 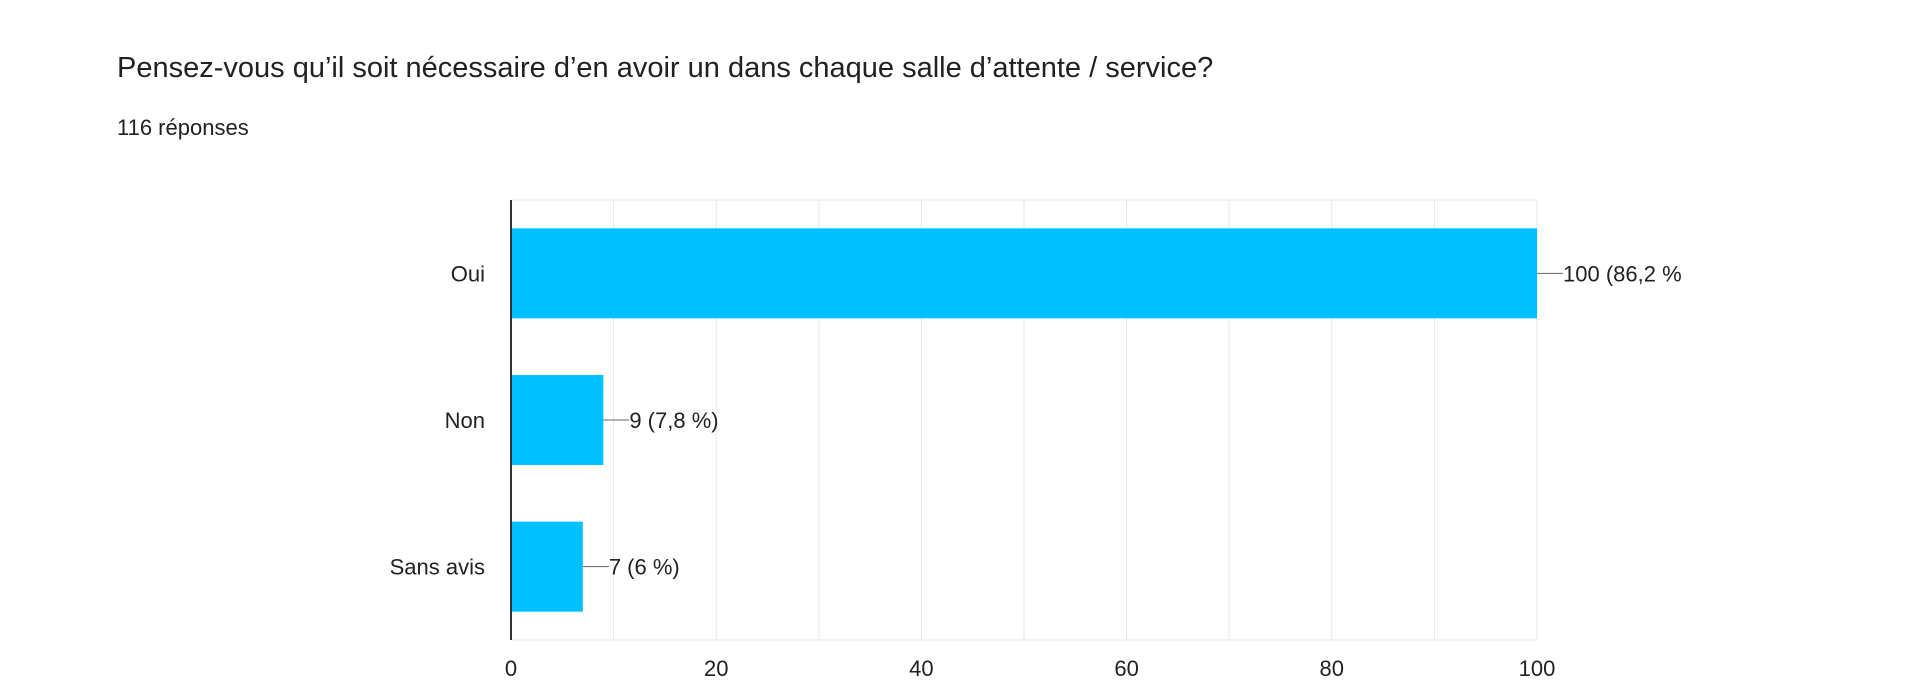 What do you see at coordinates (1332, 668) in the screenshot?
I see `x-tick-label: 80` at bounding box center [1332, 668].